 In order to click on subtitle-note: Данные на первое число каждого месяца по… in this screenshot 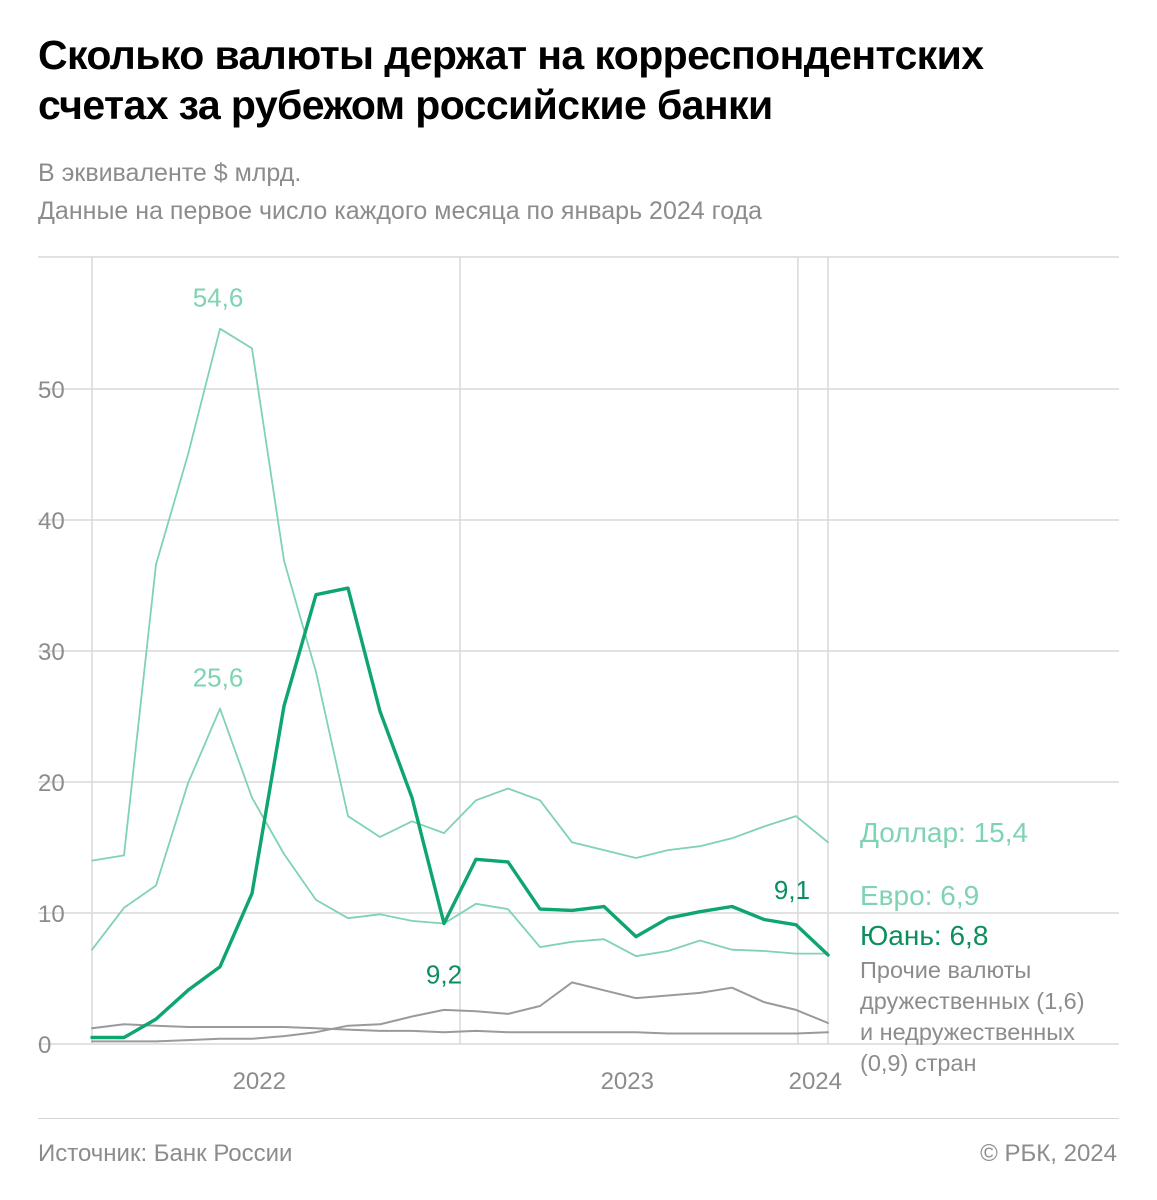, I will do `click(400, 211)`.